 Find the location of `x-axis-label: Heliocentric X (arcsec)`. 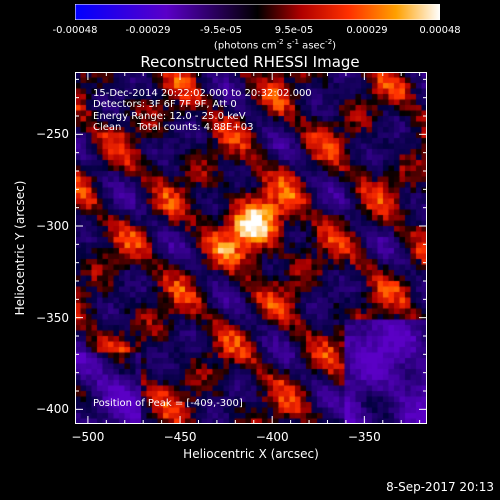

x-axis-label: Heliocentric X (arcsec) is located at coordinates (251, 454).